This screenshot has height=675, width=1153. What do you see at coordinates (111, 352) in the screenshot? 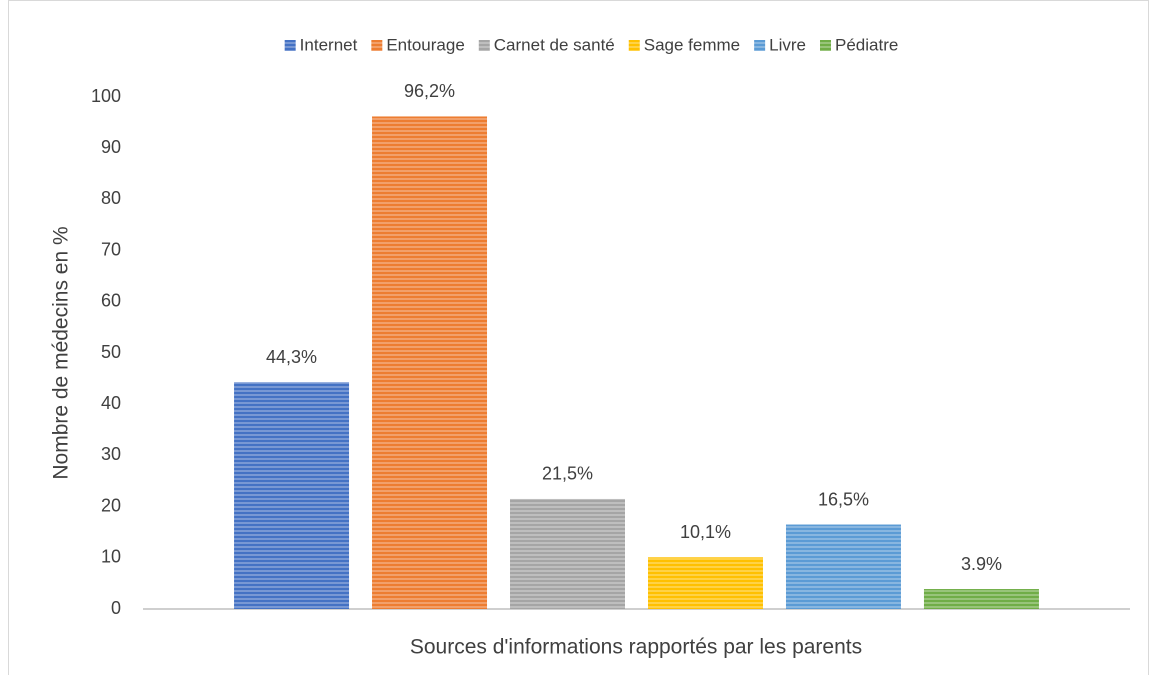
I see `y-tick-label: 50` at bounding box center [111, 352].